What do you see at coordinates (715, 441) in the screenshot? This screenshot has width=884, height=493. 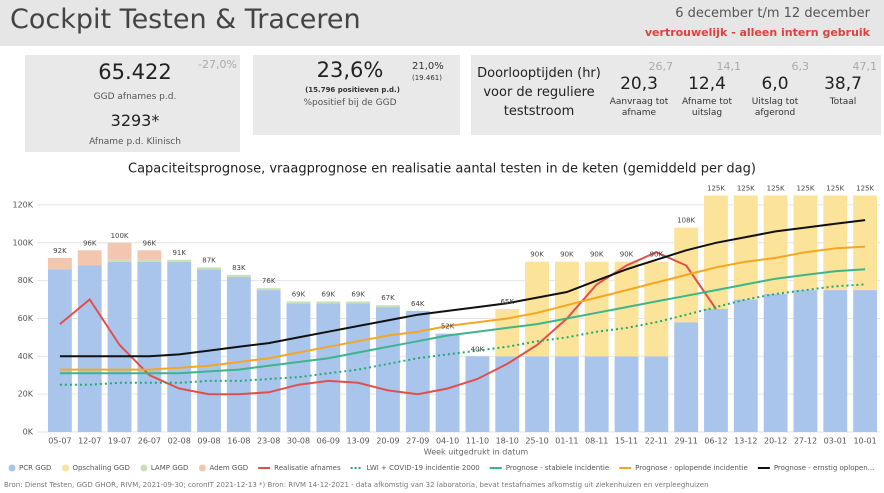 I see `x-tick-label: 06-12` at bounding box center [715, 441].